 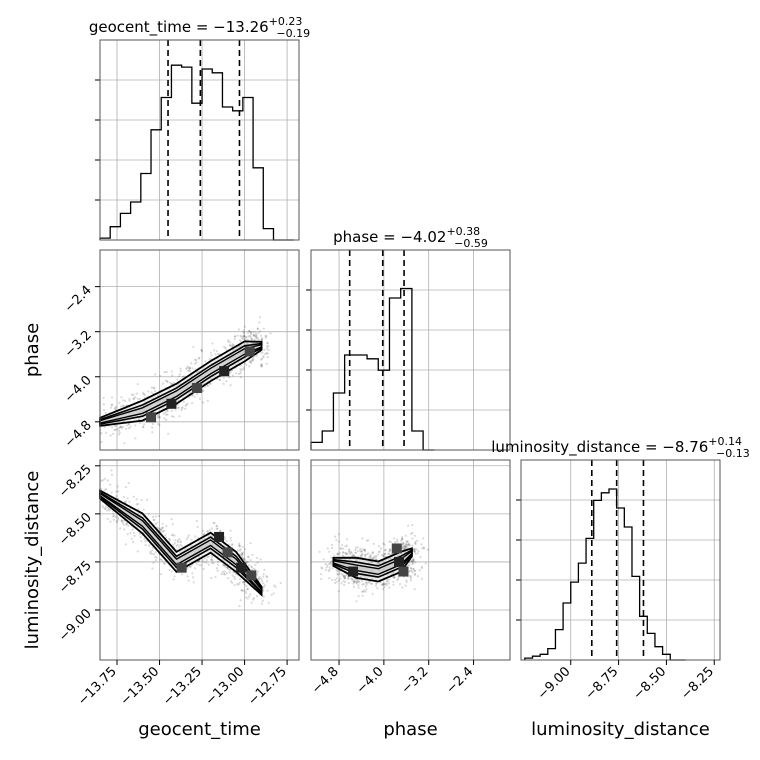 I want to click on geocent-time-vs-phase-scatter-panel, so click(x=199, y=350).